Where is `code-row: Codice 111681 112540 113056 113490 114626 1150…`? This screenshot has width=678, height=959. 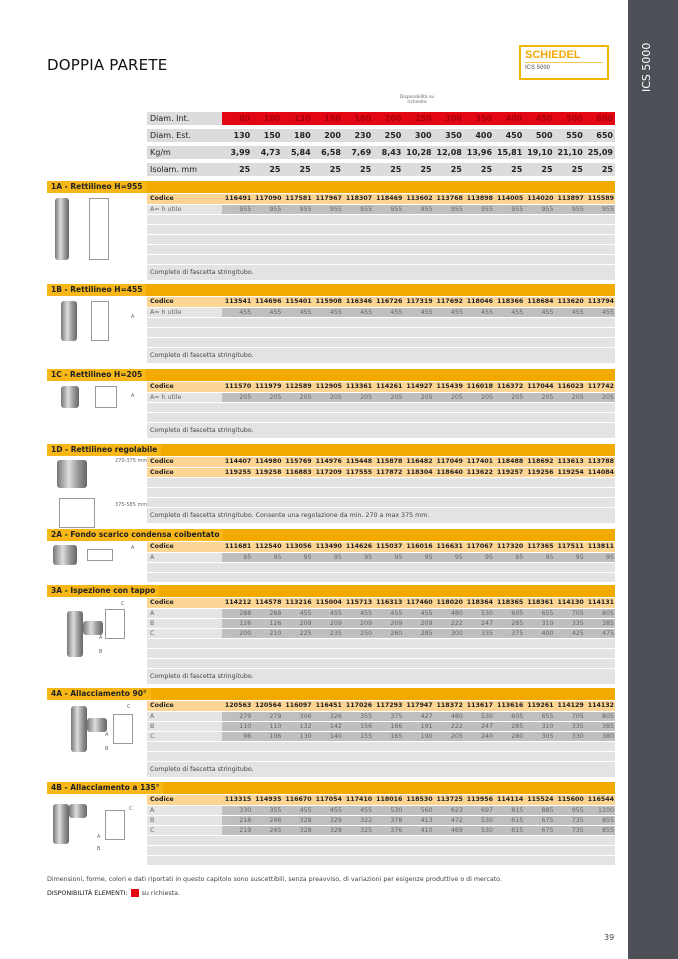
code-row: Codice 111681 112540 113056 113490 114626 1150… is located at coordinates (381, 547).